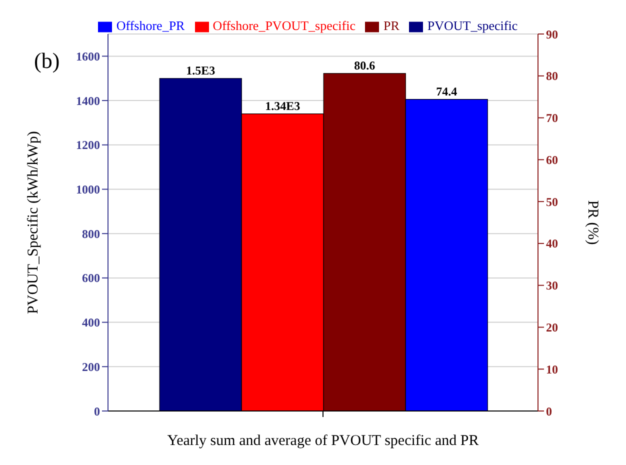 This screenshot has height=465, width=626. What do you see at coordinates (552, 159) in the screenshot?
I see `y2-tick-label: 60` at bounding box center [552, 159].